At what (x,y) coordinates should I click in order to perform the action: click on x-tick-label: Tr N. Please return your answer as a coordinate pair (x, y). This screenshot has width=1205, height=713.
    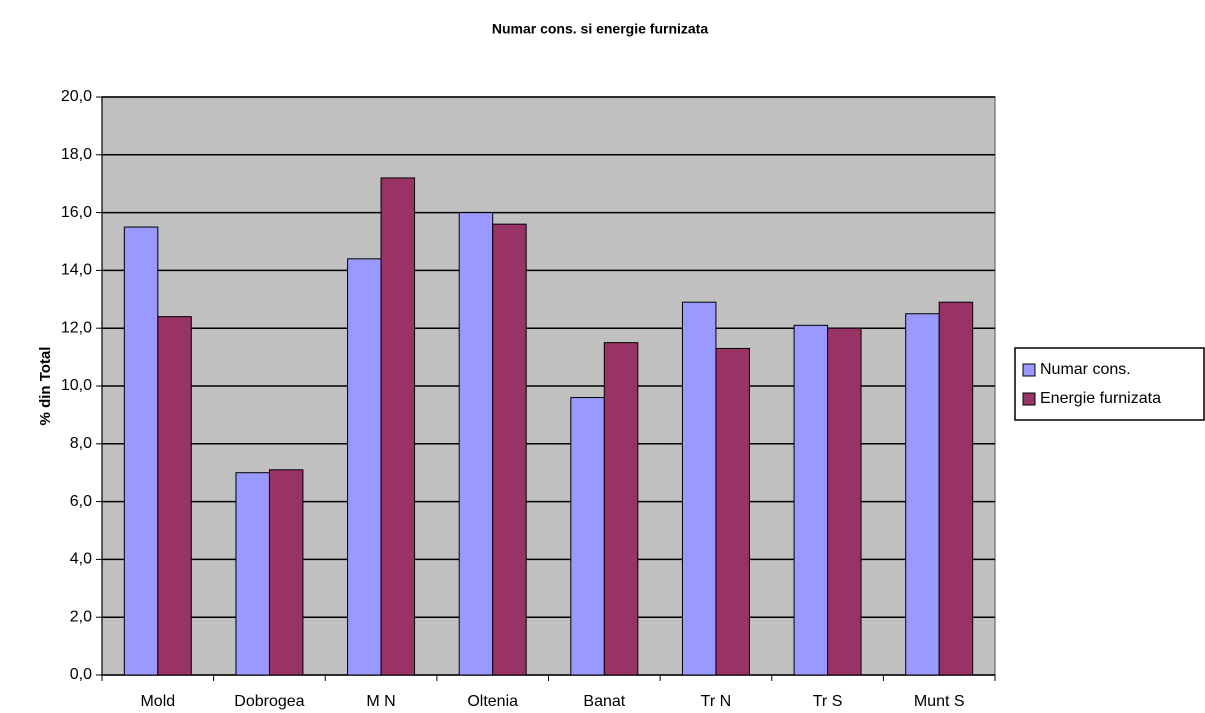
    Looking at the image, I should click on (716, 701).